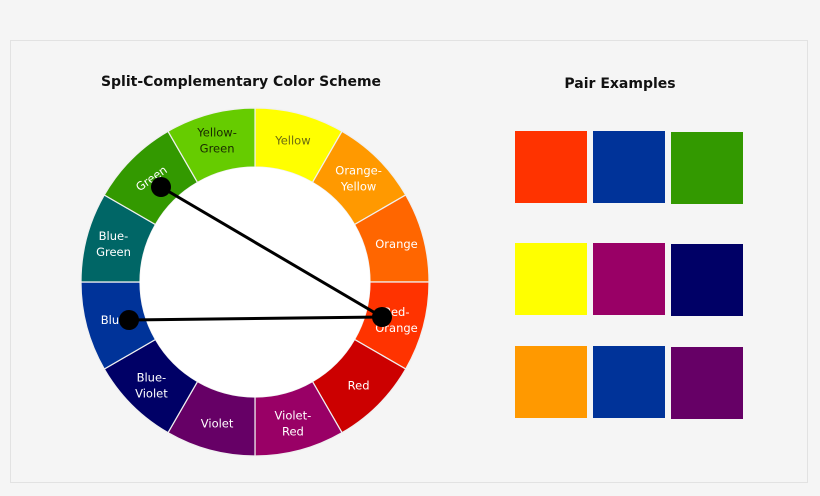 The width and height of the screenshot is (820, 496). Describe the element at coordinates (151, 386) in the screenshot. I see `segment-label: Blue-Violet` at that location.